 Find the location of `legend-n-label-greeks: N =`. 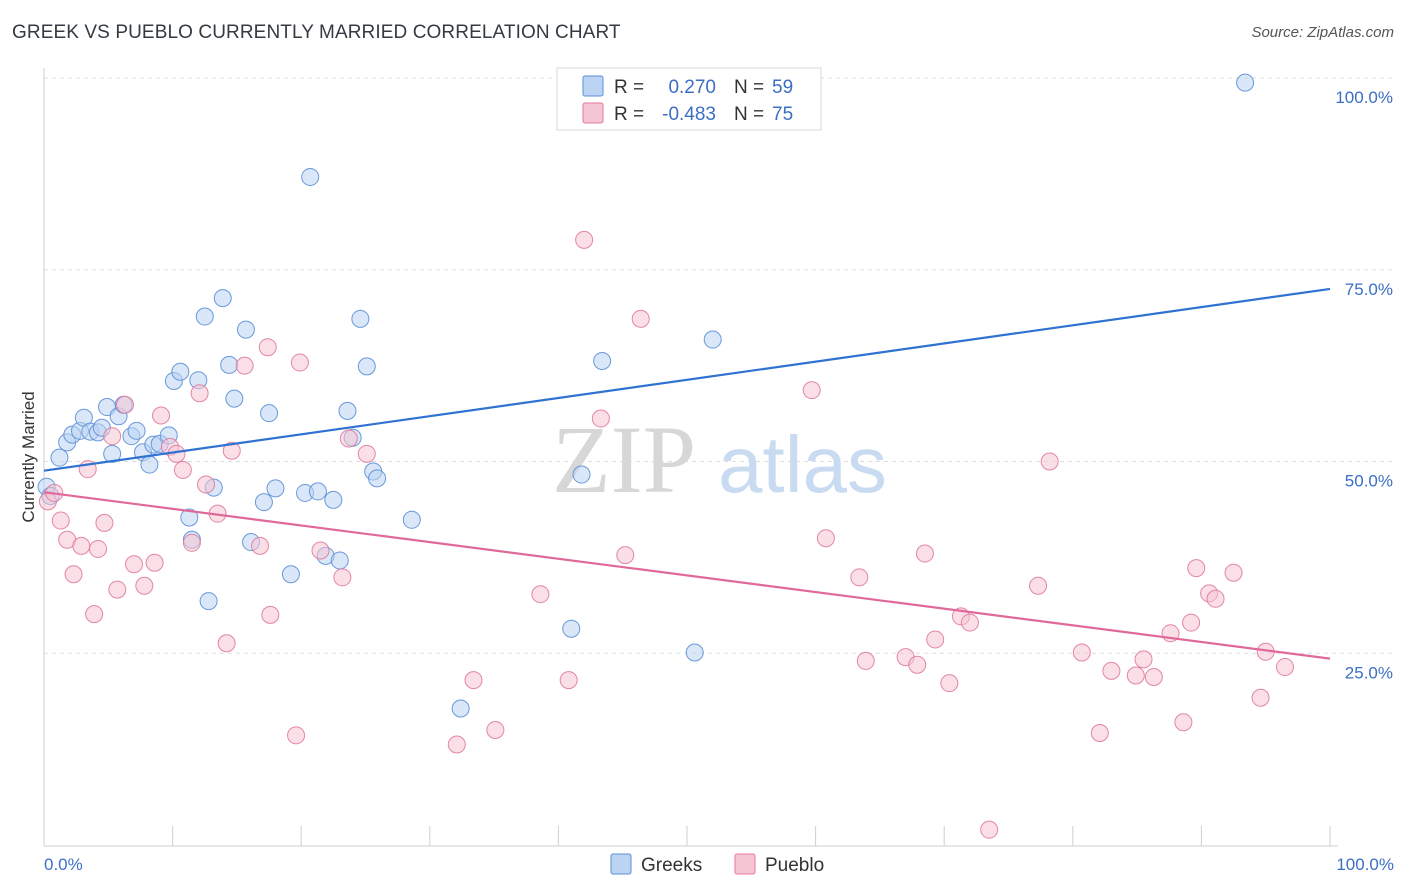

legend-n-label-greeks: N = is located at coordinates (749, 87).